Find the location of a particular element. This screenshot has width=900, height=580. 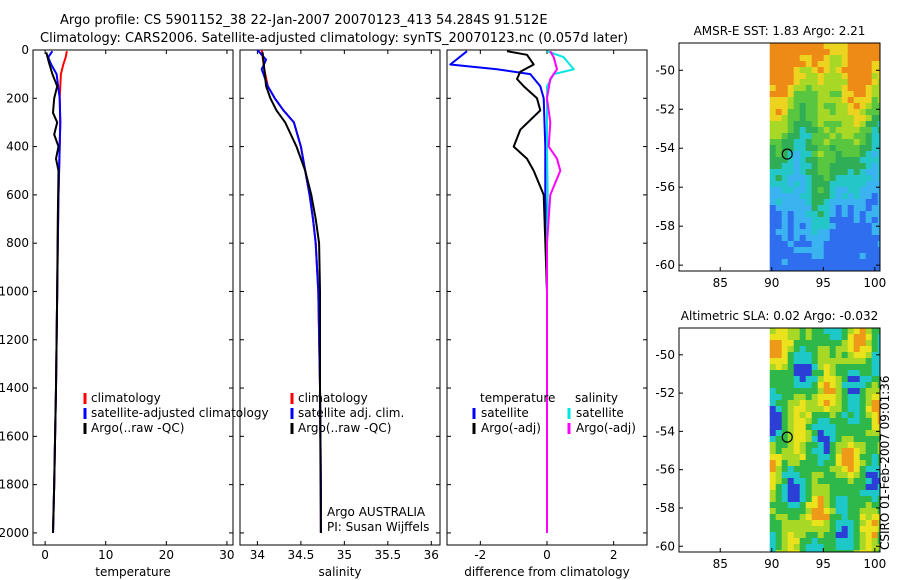

amsr-title: AMSR-E SST: 1.83 Argo: 2.21 is located at coordinates (780, 31).